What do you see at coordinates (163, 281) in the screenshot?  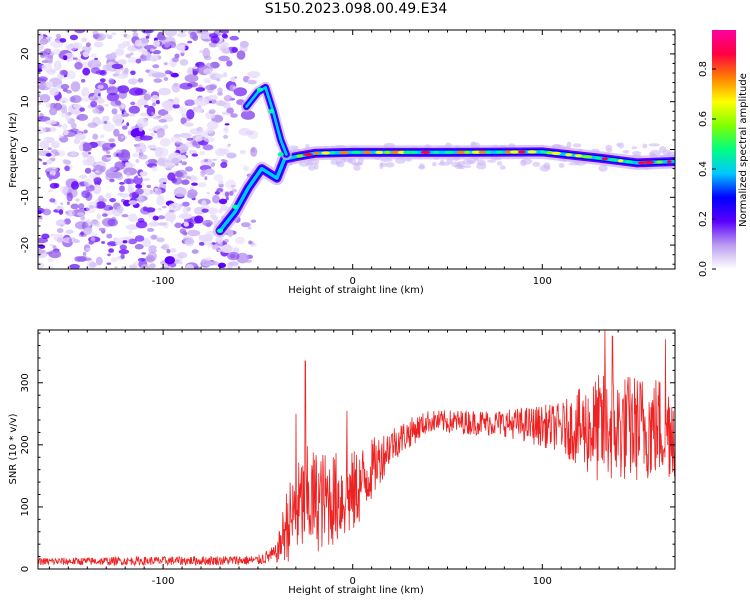 I see `x-tick-label: -100` at bounding box center [163, 281].